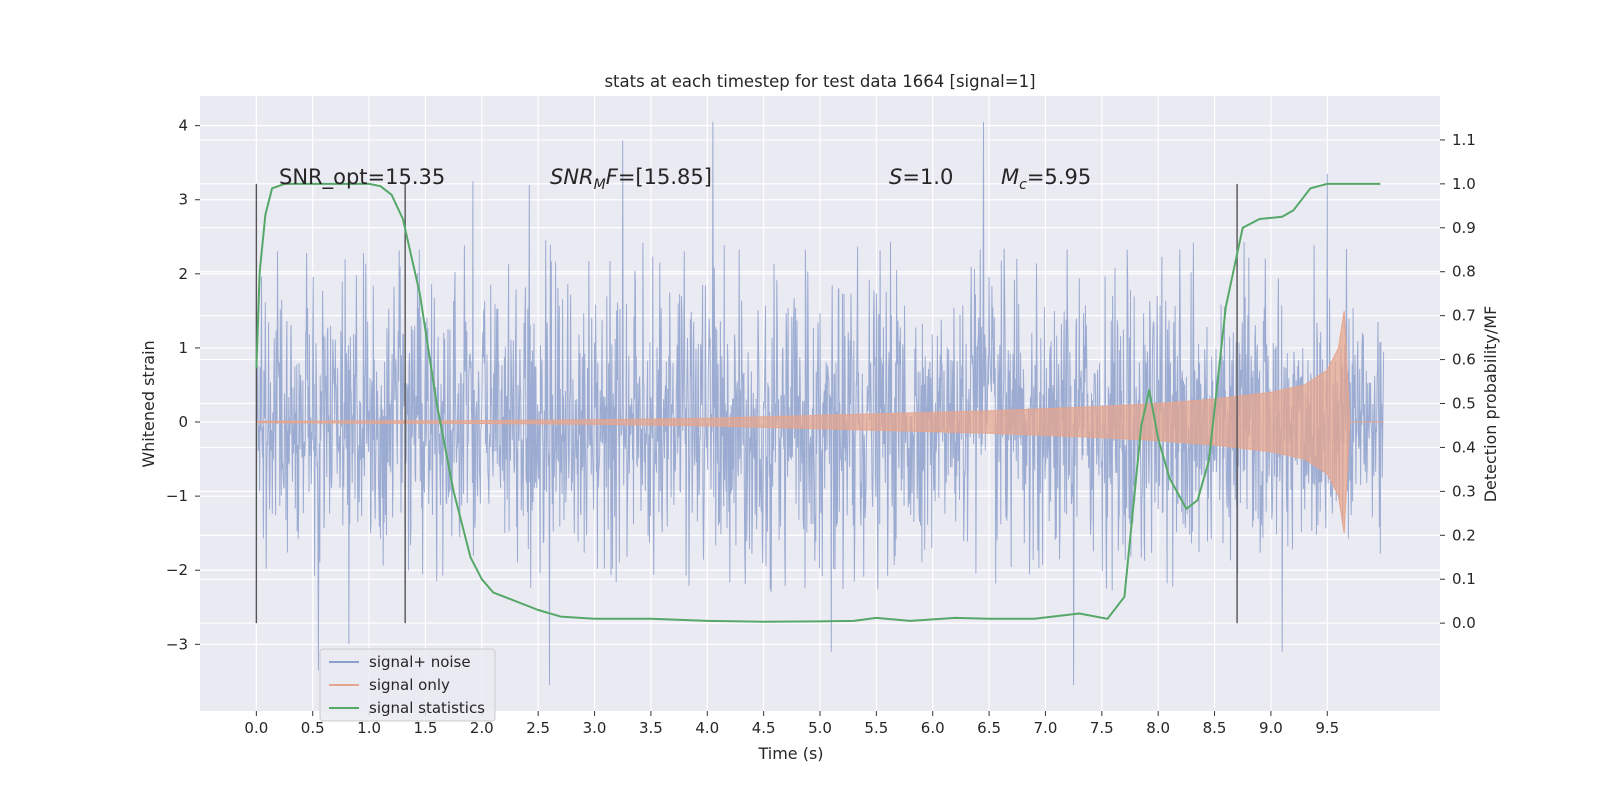 This screenshot has height=804, width=1600. Describe the element at coordinates (183, 385) in the screenshot. I see `y-axis-left: 4 3 2 1 0 −1 −2 −3` at that location.